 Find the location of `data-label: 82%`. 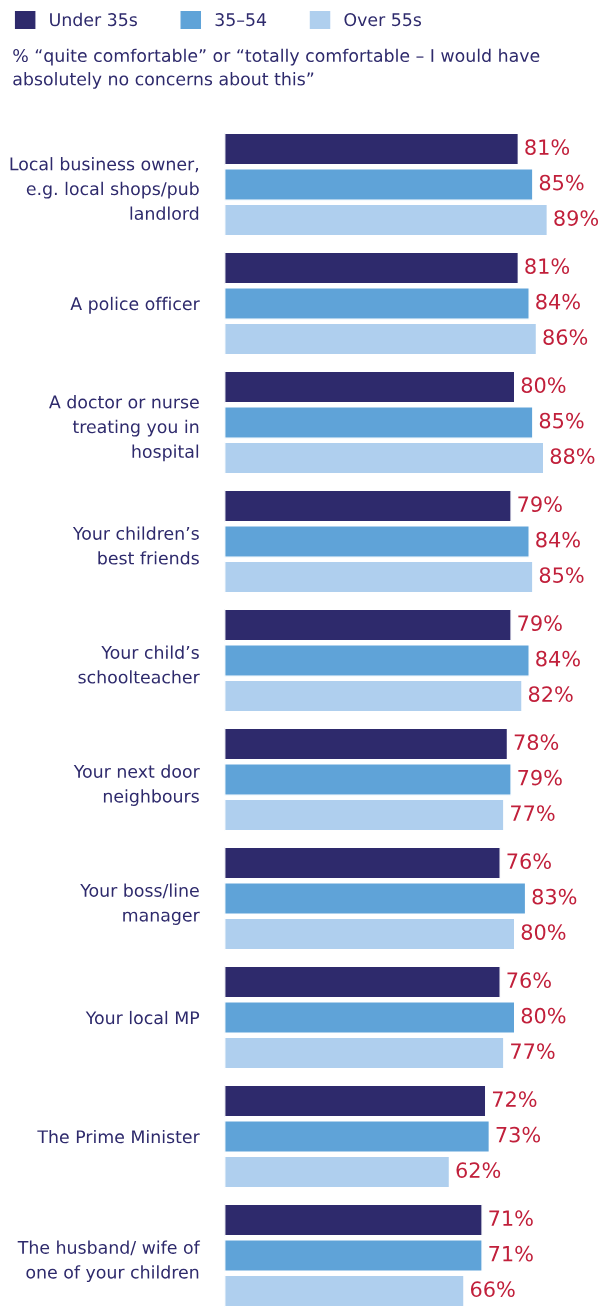

data-label: 82% is located at coordinates (550, 694).